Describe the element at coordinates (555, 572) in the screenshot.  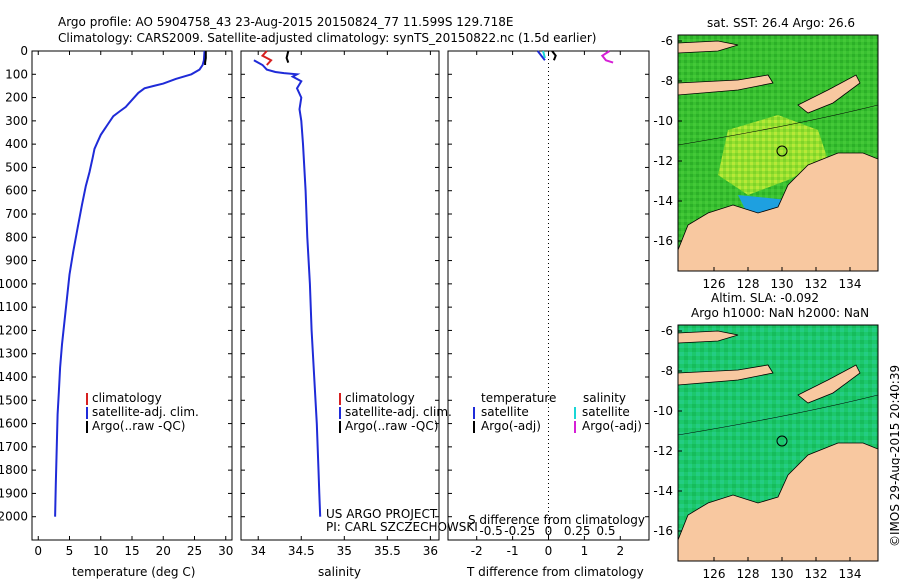
I see `x-axis-label-t-diff: T difference from climatology` at that location.